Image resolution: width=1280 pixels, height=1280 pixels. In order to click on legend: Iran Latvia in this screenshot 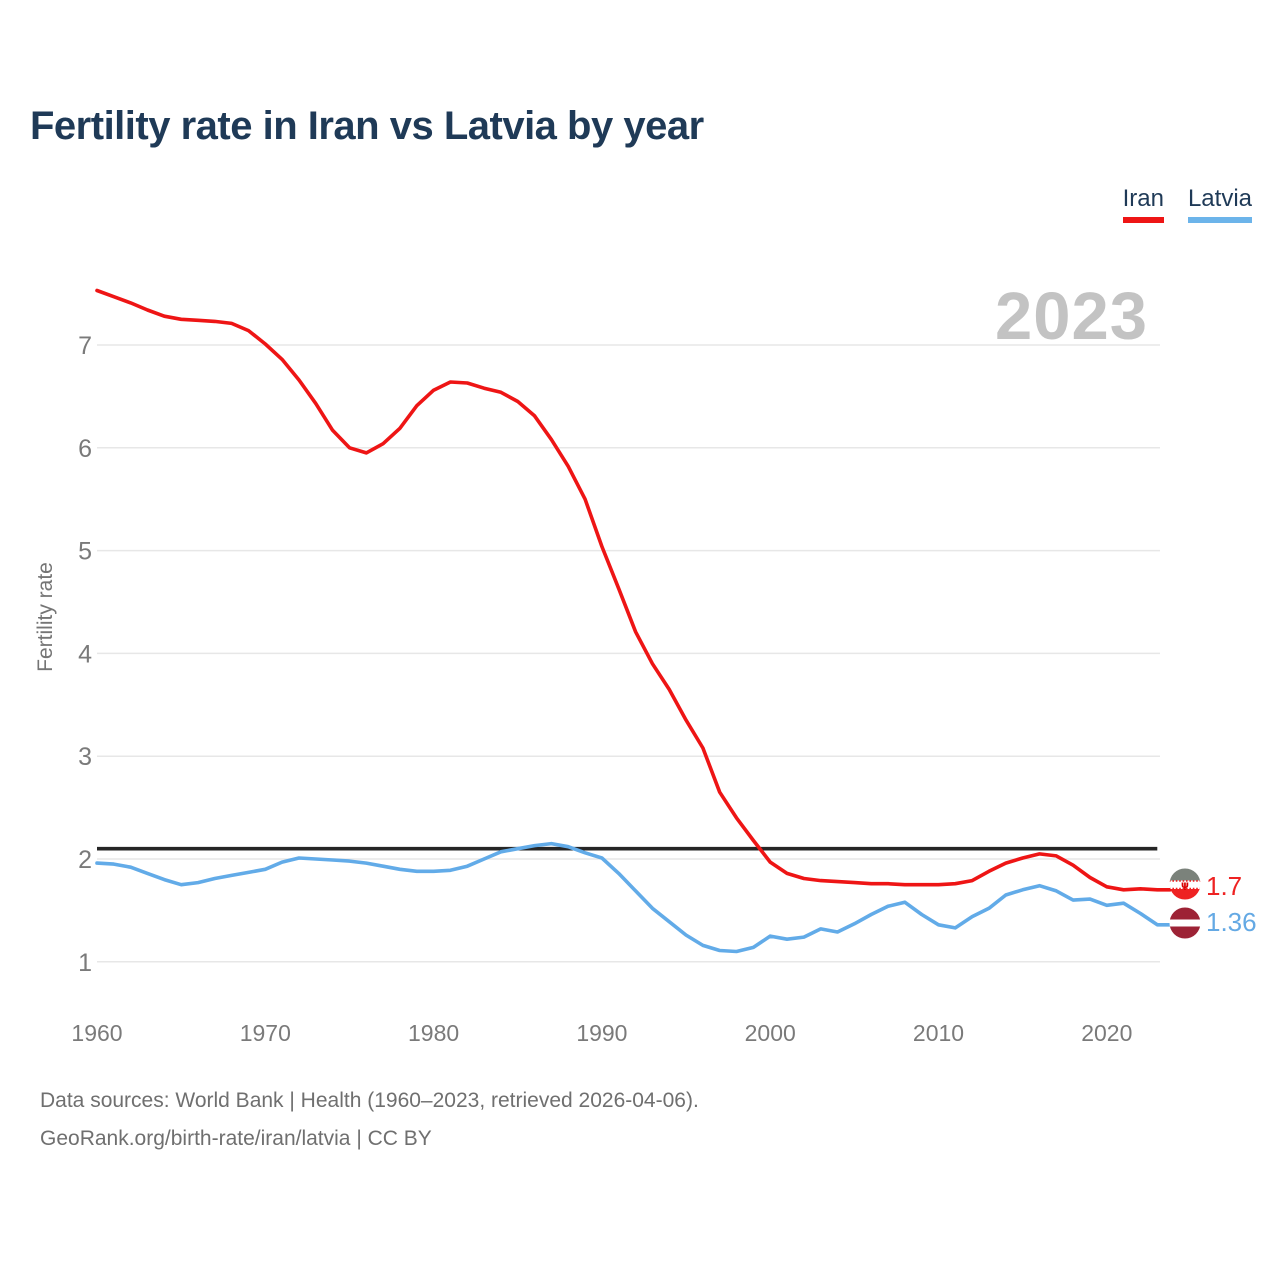, I will do `click(1187, 204)`.